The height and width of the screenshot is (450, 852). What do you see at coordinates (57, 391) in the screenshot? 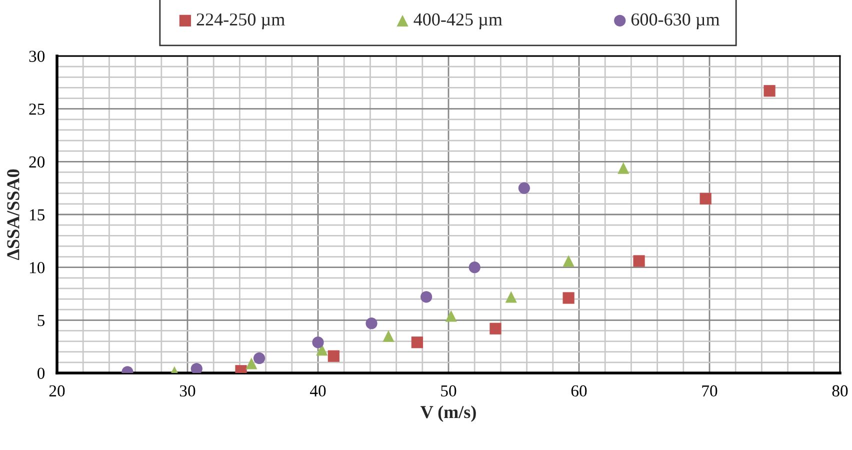
I see `x-tick-label: 20` at bounding box center [57, 391].